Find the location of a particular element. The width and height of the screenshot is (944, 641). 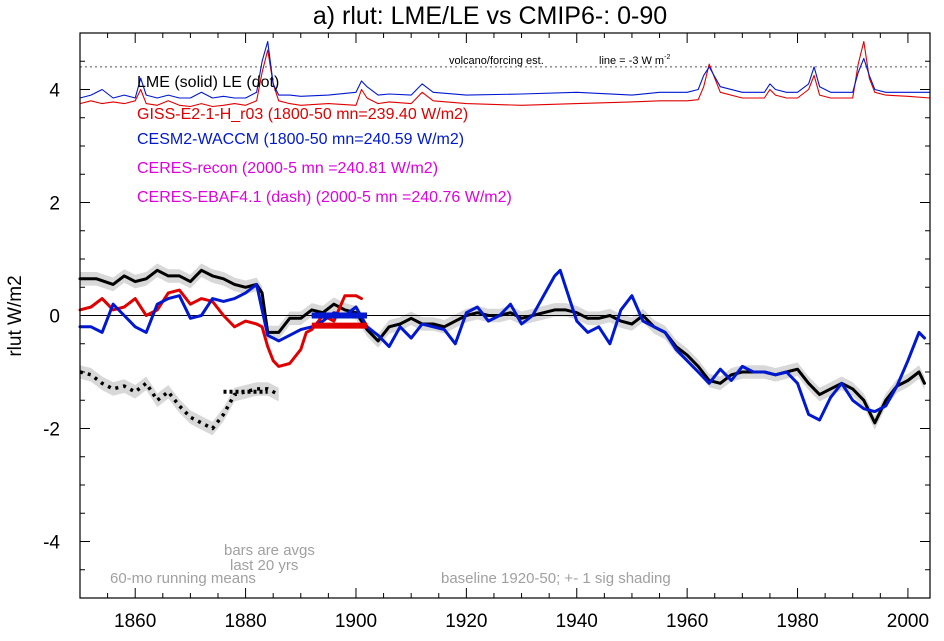

y-tick-label: -4 is located at coordinates (51, 543).